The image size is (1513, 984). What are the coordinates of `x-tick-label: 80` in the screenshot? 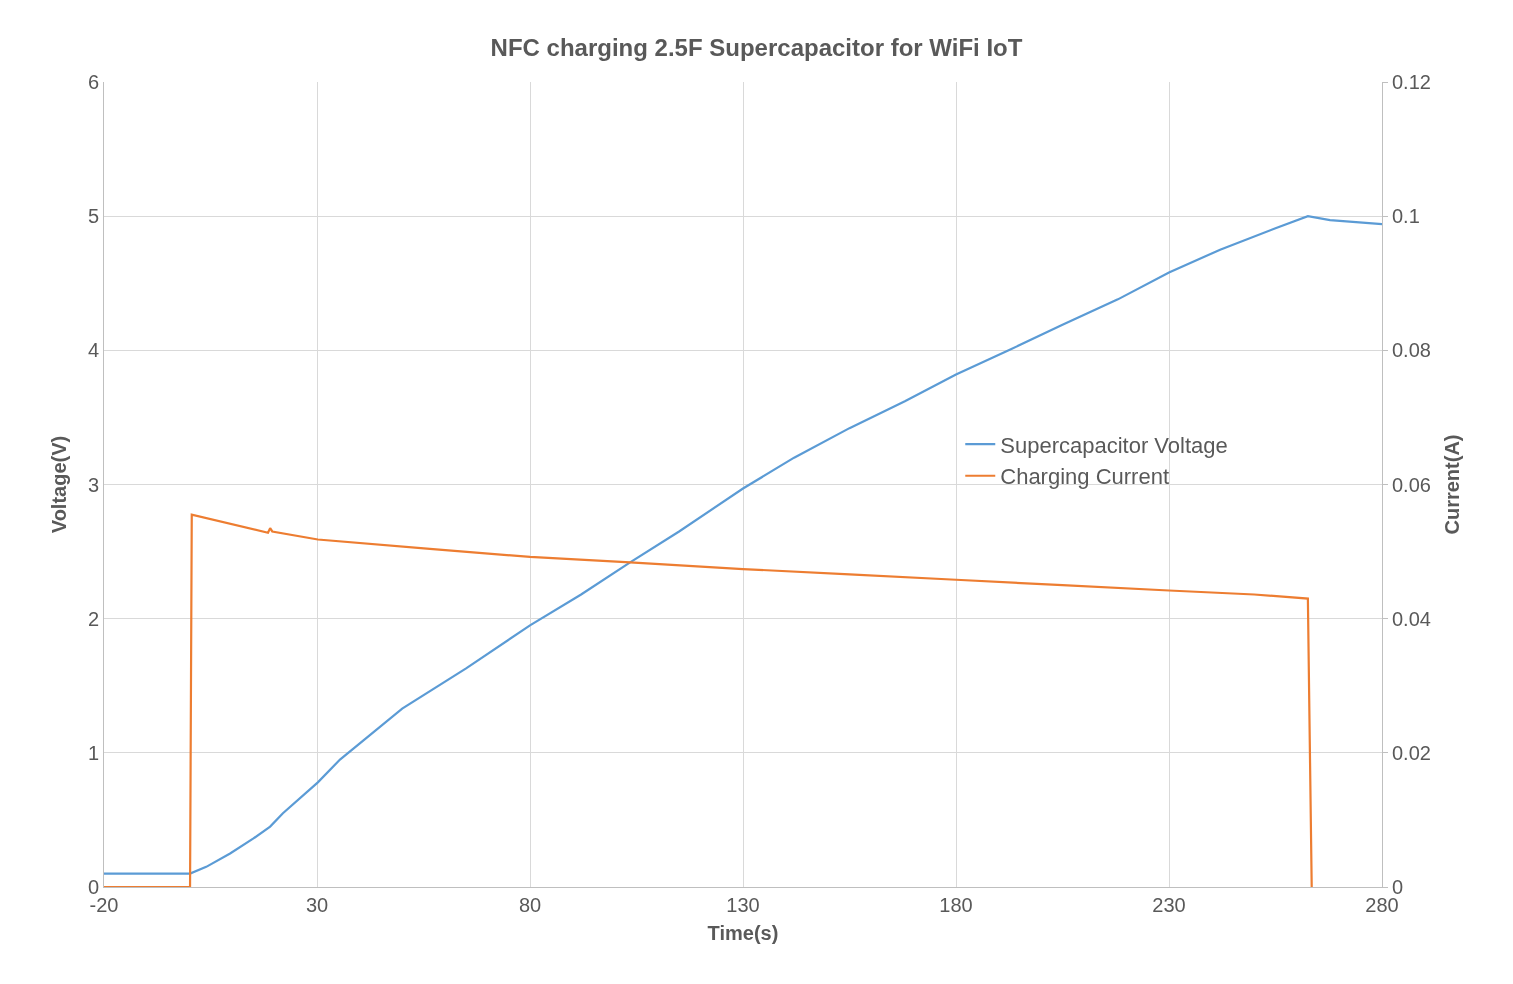 It's located at (530, 905).